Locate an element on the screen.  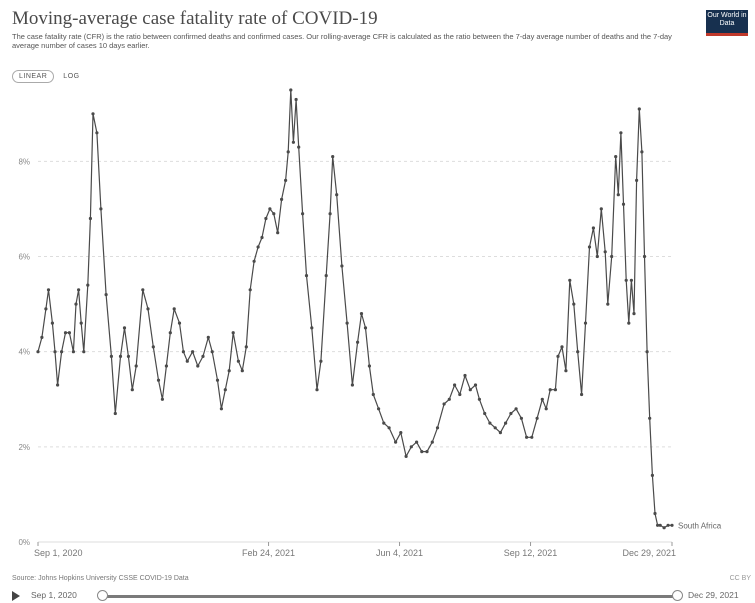
linear-scale-button: LINEAR is located at coordinates (33, 76).